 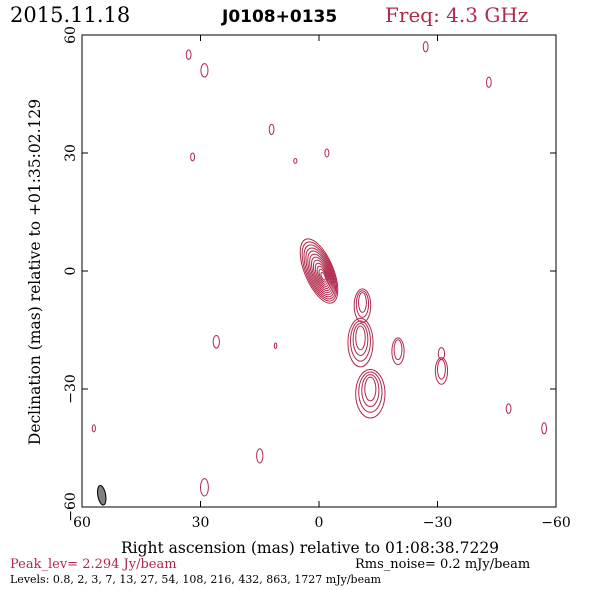 What do you see at coordinates (279, 17) in the screenshot?
I see `source-name: J0108+0135` at bounding box center [279, 17].